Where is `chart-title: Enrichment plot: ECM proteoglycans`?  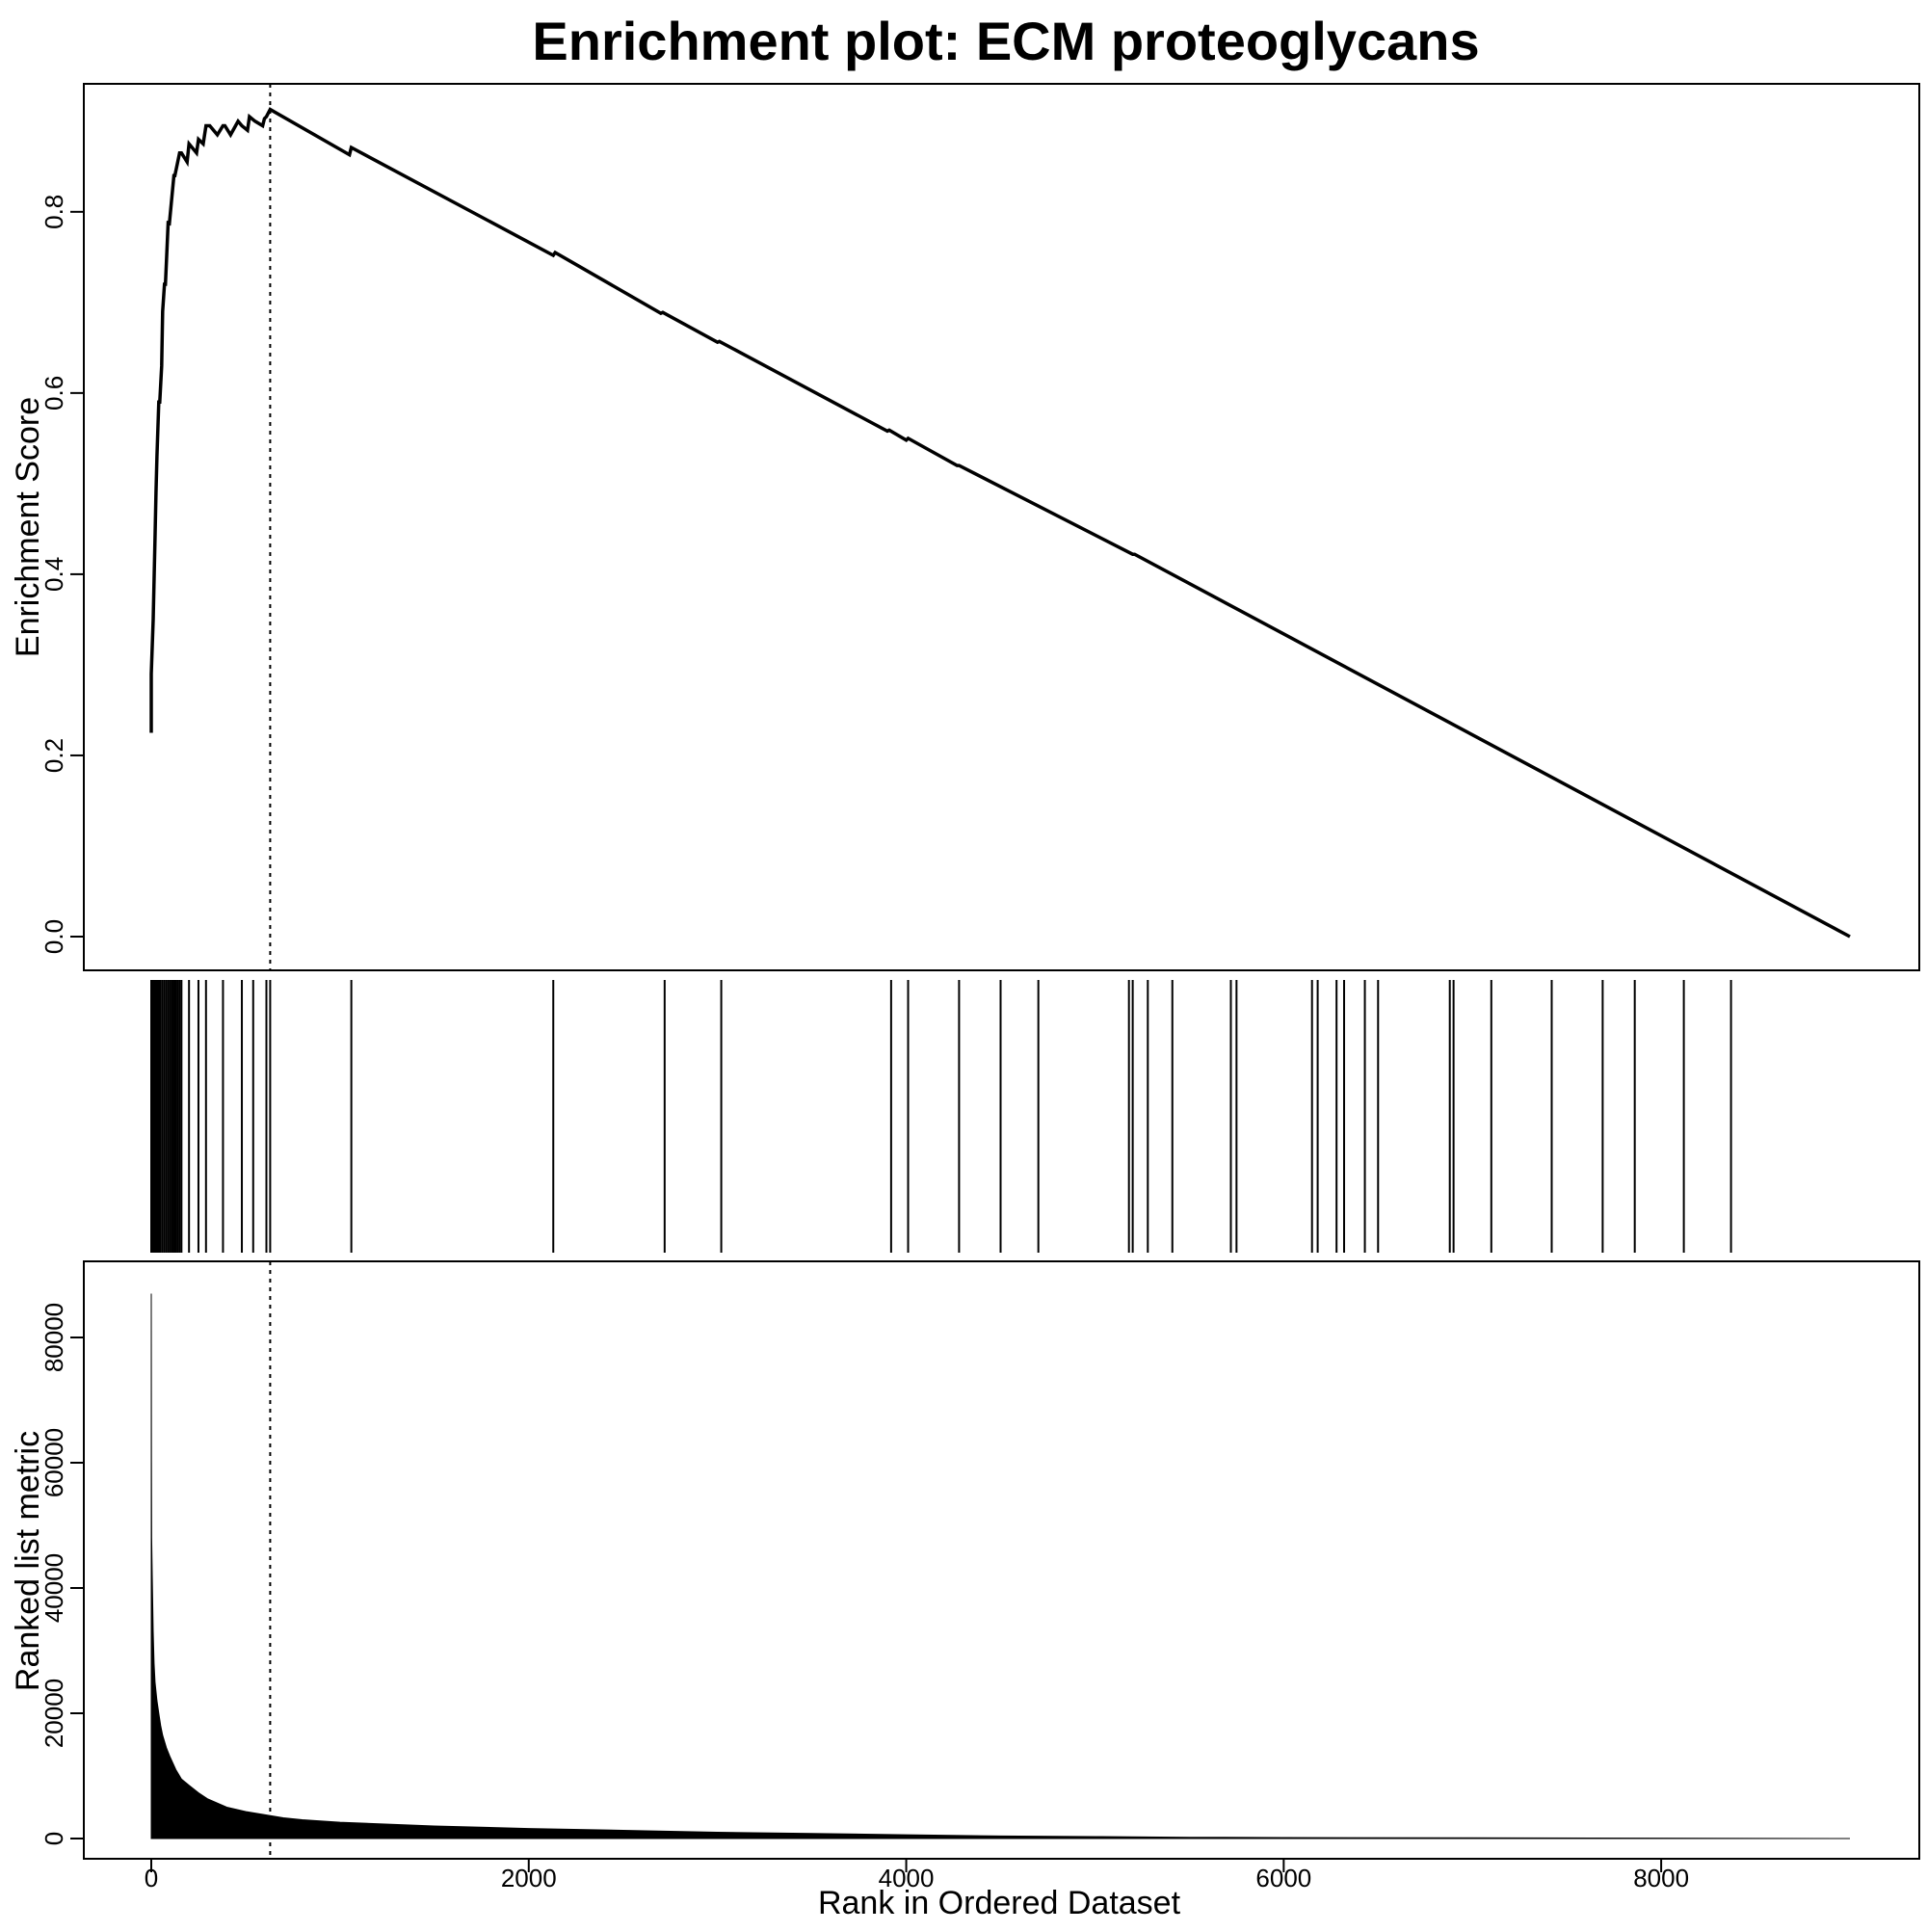
chart-title: Enrichment plot: ECM proteoglycans is located at coordinates (1005, 41).